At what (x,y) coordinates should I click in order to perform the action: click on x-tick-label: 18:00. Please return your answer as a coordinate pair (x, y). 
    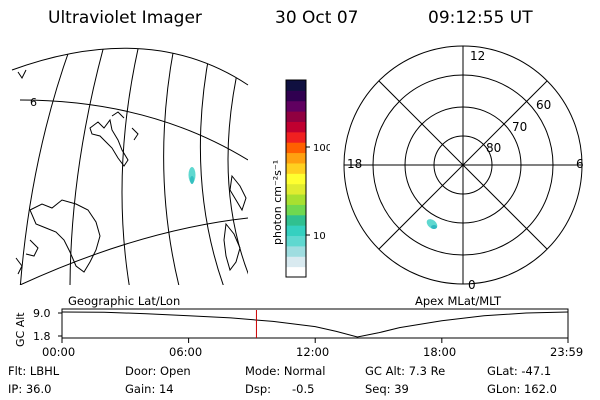
    Looking at the image, I should click on (440, 352).